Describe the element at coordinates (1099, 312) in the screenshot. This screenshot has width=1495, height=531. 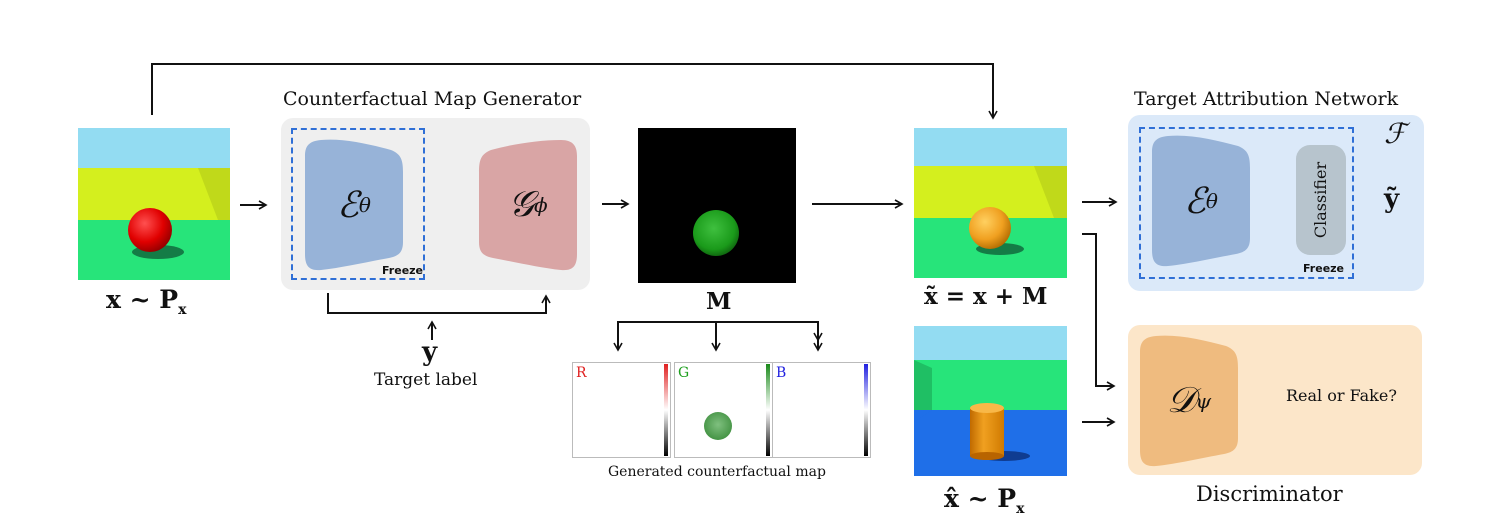
I see `arrow-counterfactual-to-discriminator` at that location.